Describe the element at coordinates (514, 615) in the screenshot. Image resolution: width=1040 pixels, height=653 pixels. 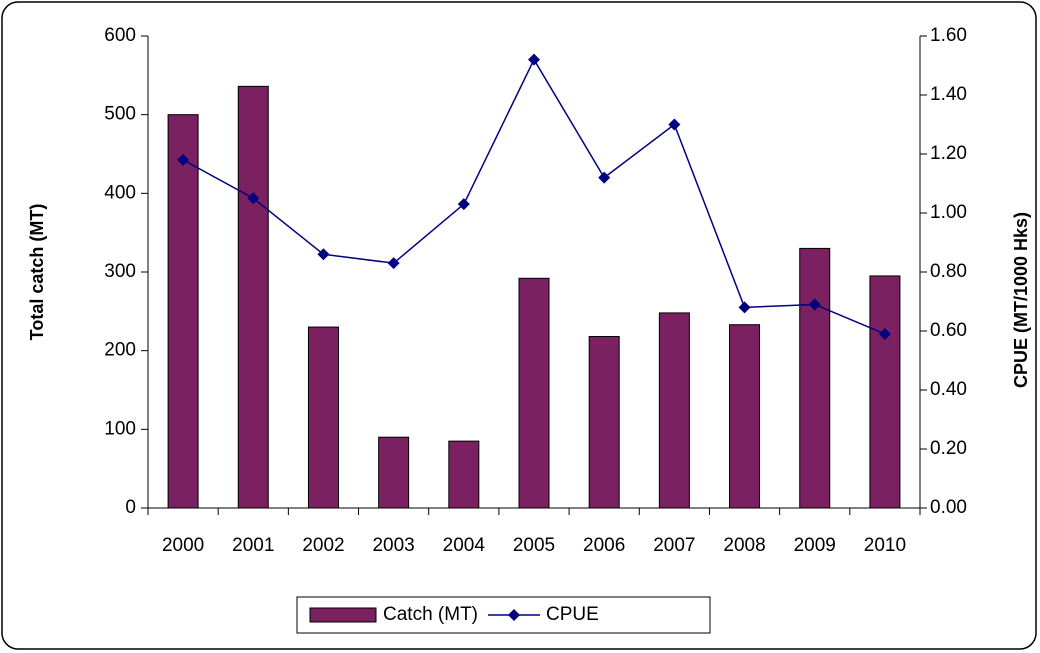
I see `legend-marker` at that location.